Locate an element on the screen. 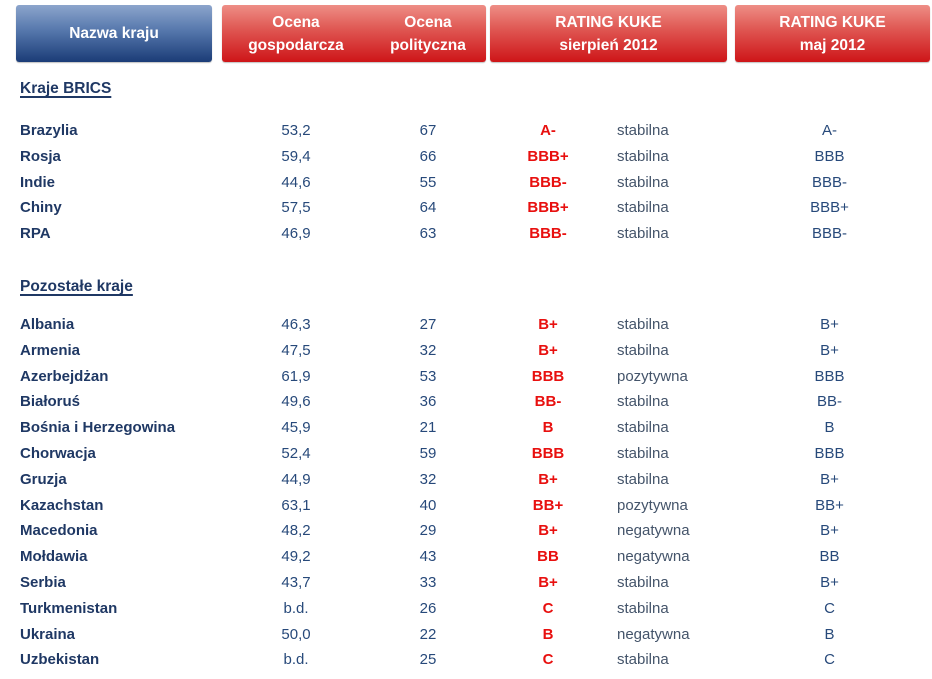 This screenshot has height=679, width=932. political-score: 33 is located at coordinates (428, 582).